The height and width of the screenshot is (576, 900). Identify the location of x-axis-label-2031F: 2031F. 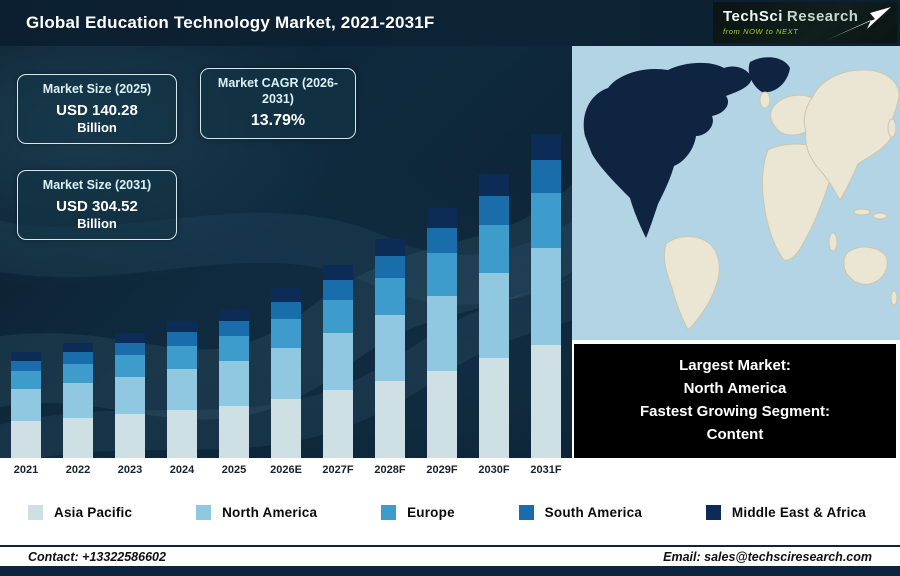
(546, 470).